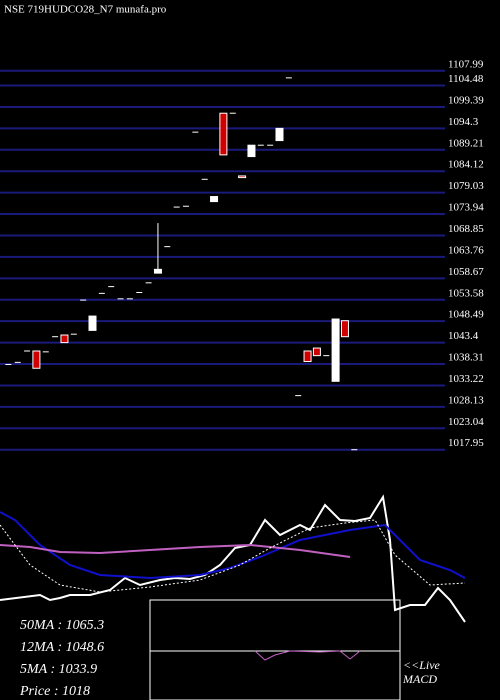 This screenshot has height=700, width=500. Describe the element at coordinates (466, 293) in the screenshot. I see `y-tick-label: 1053.58` at that location.